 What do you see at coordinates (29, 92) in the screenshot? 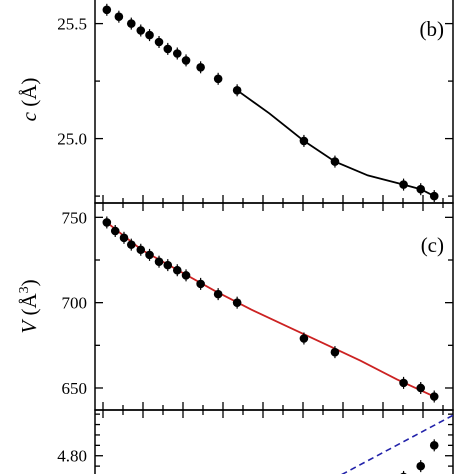
I see `y-axis-unit: (Å)` at bounding box center [29, 92].